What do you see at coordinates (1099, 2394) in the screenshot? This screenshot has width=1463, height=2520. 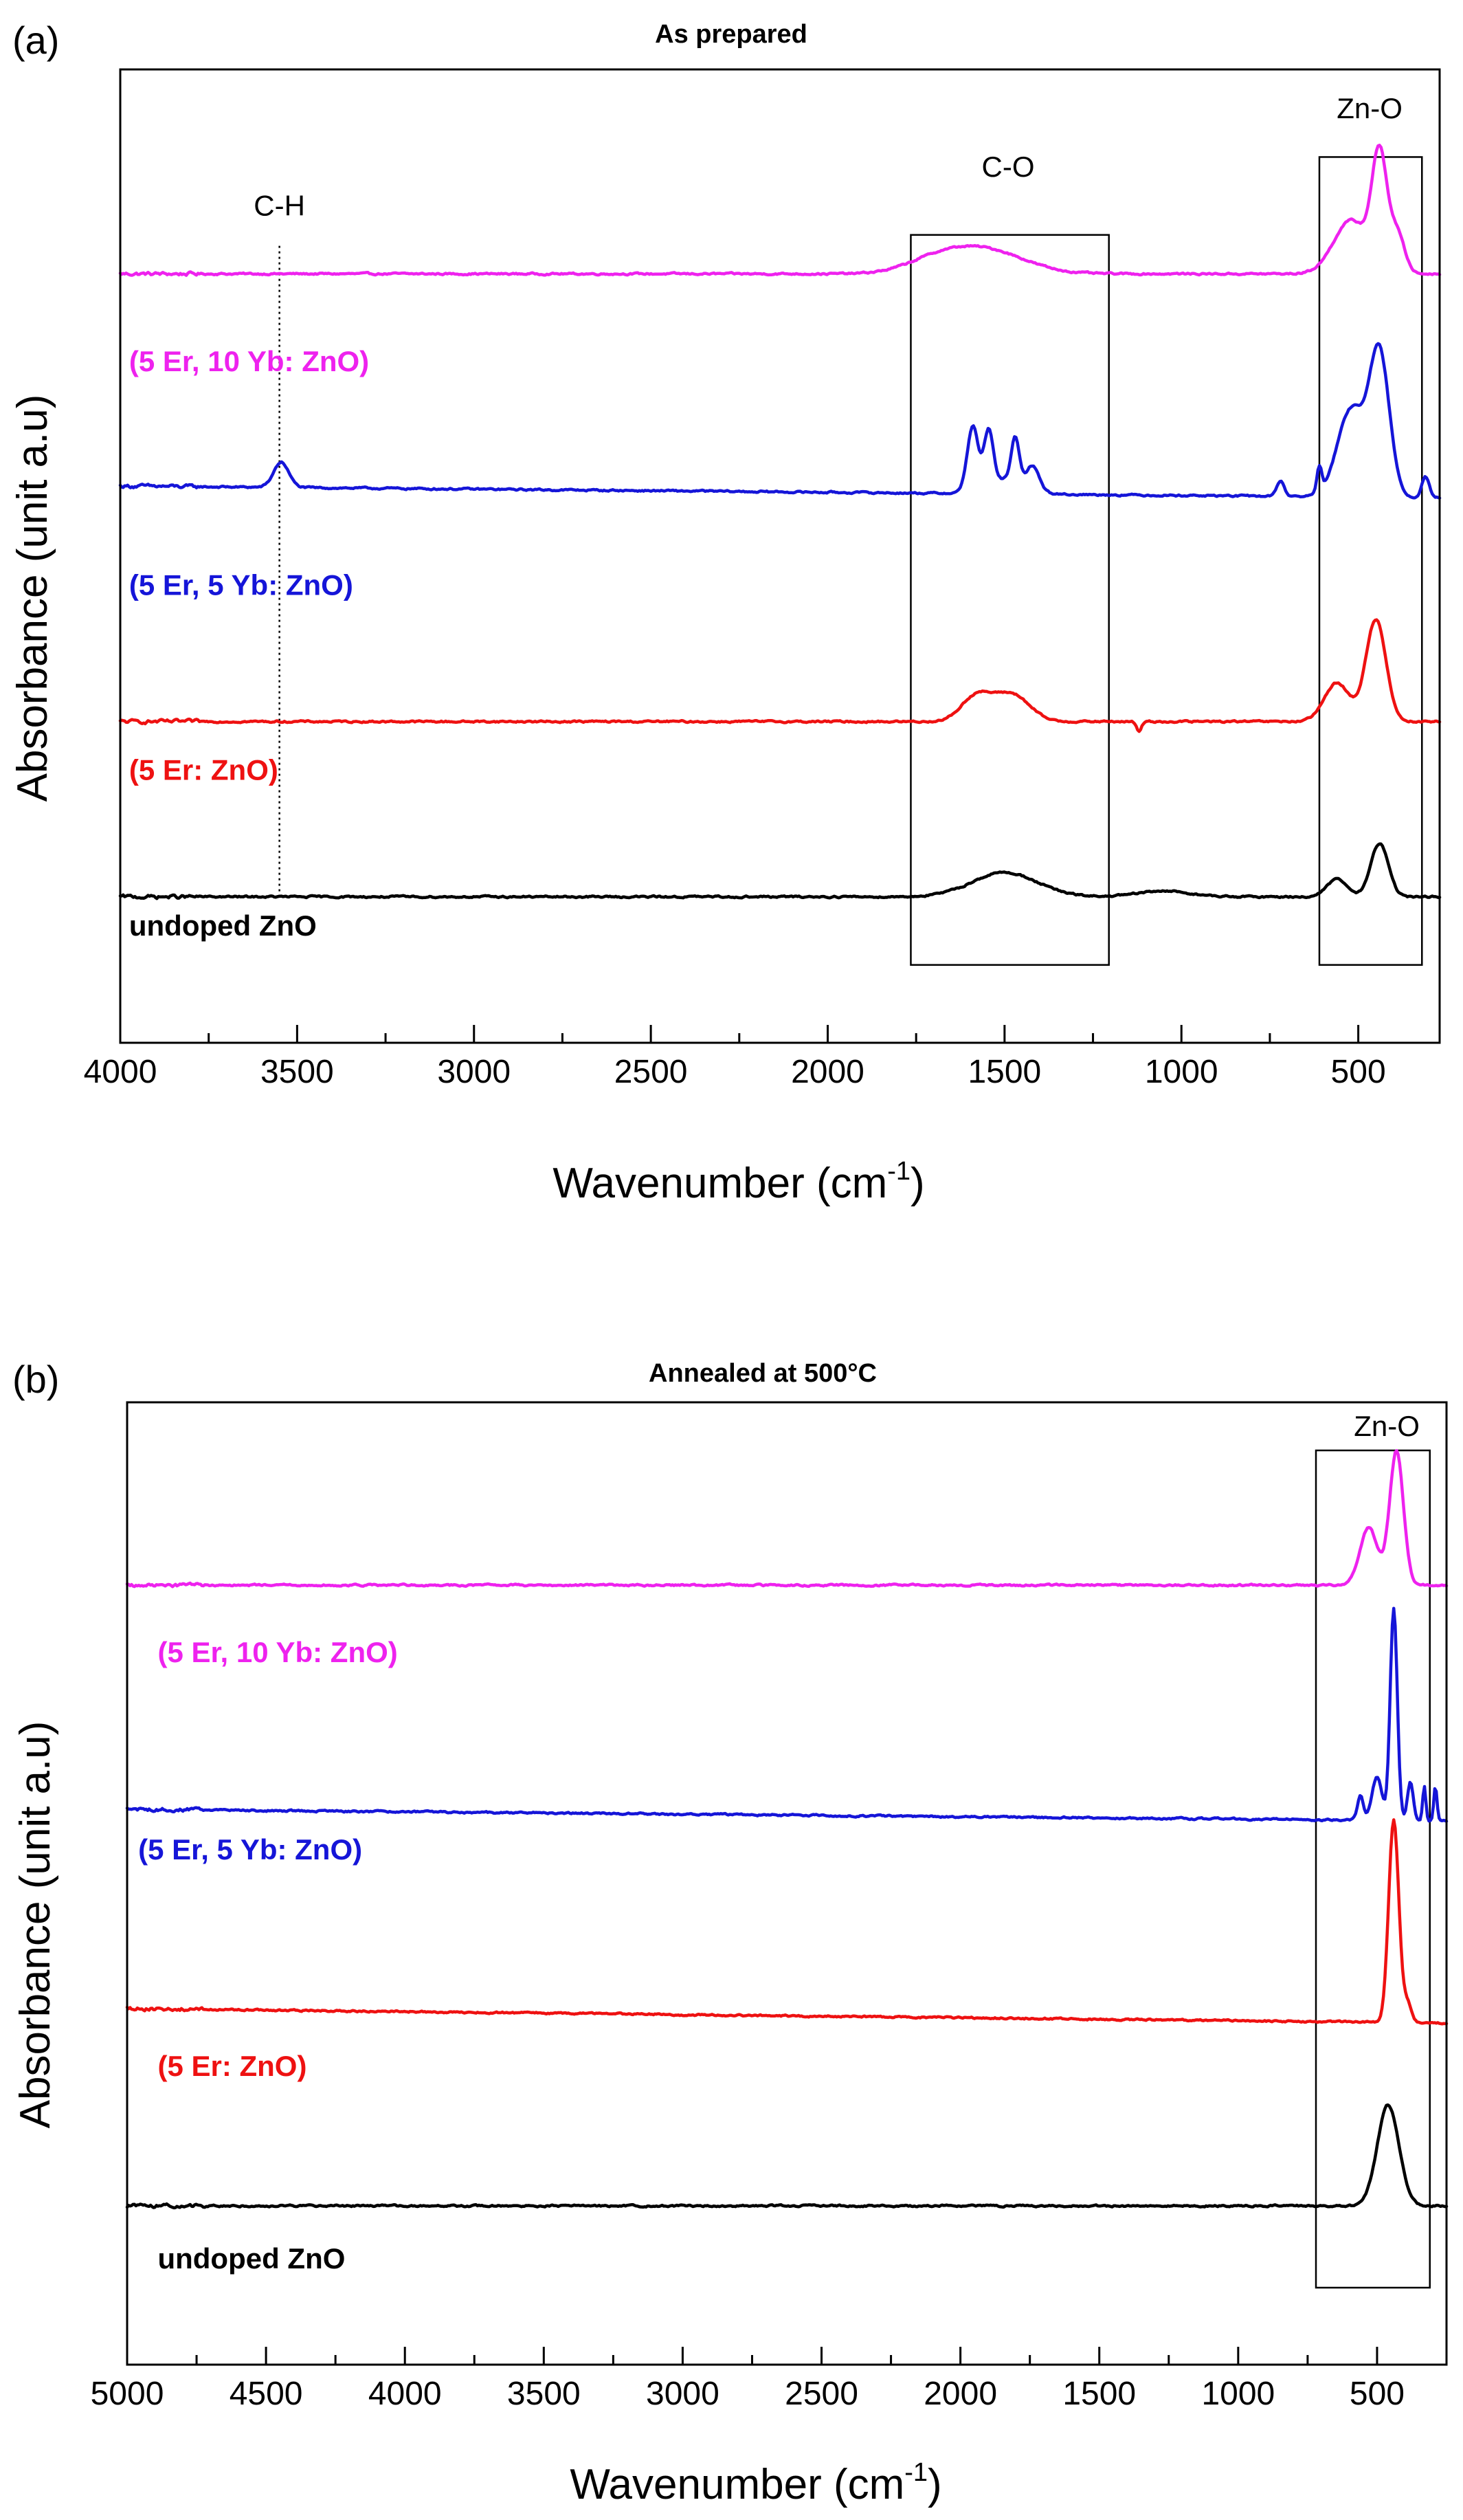 I see `panel_b-x-tick-label-7: 1500` at bounding box center [1099, 2394].